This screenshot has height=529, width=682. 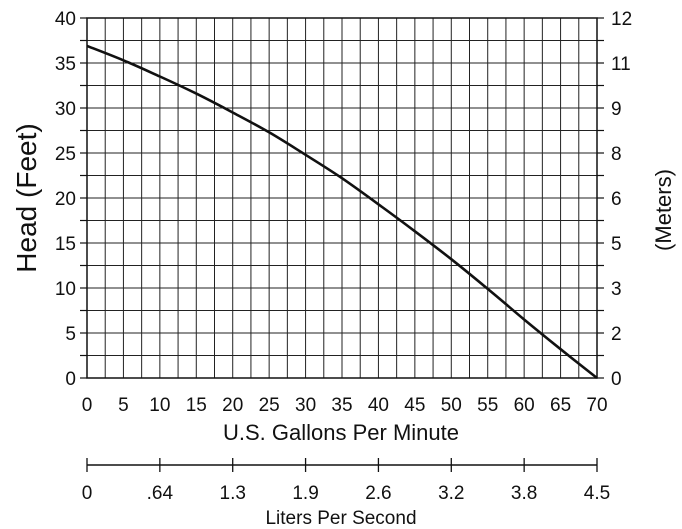 What do you see at coordinates (233, 493) in the screenshot?
I see `secondary-x-tick-label: 1.3` at bounding box center [233, 493].